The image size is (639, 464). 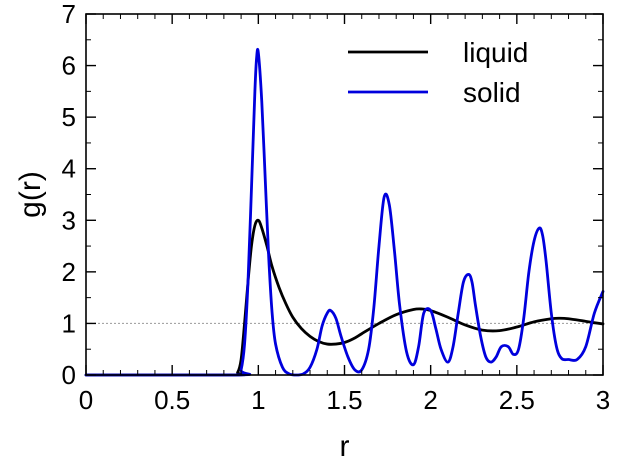 I want to click on y-tick-label: 6, so click(x=69, y=66).